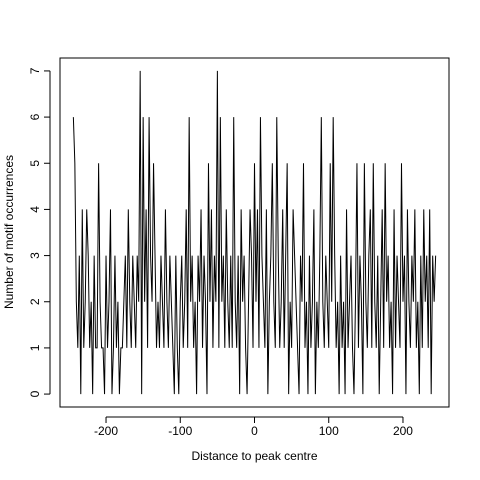 Image resolution: width=480 pixels, height=480 pixels. What do you see at coordinates (254, 456) in the screenshot?
I see `x-axis-label: Distance to peak centre` at bounding box center [254, 456].